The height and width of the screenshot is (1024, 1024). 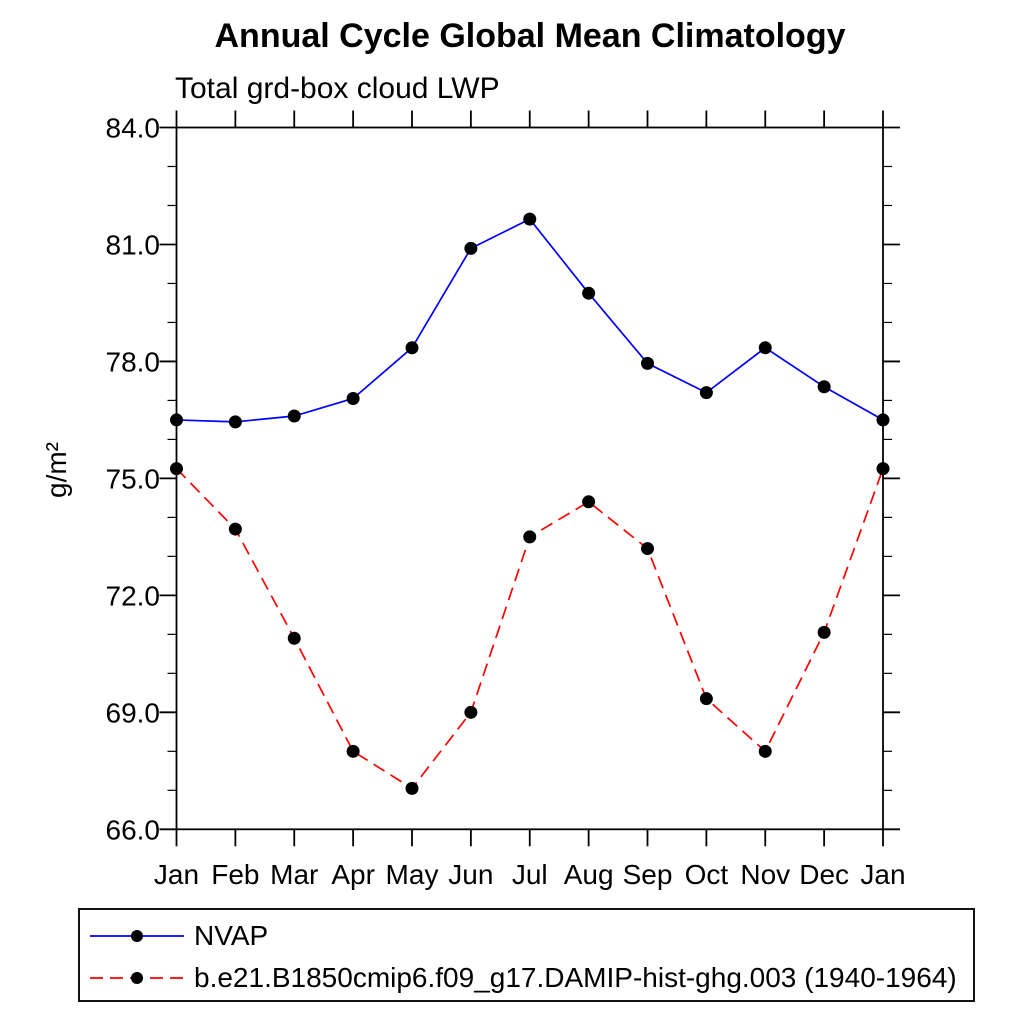 What do you see at coordinates (470, 874) in the screenshot?
I see `x-tick-label: Jun` at bounding box center [470, 874].